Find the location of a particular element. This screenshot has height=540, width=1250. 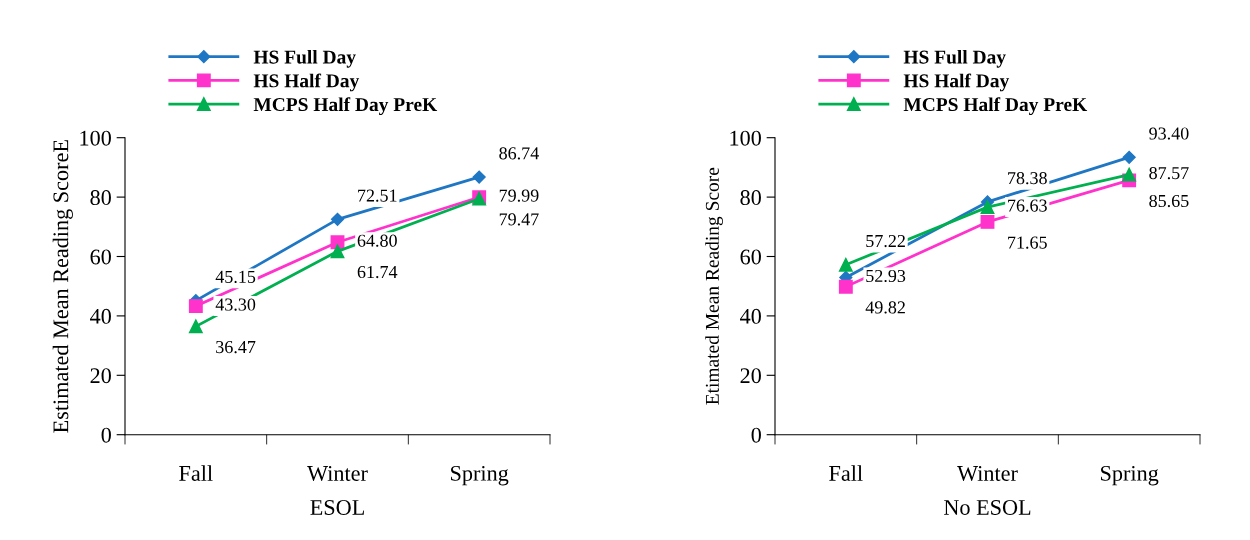

data-label: 52.93 is located at coordinates (886, 276).